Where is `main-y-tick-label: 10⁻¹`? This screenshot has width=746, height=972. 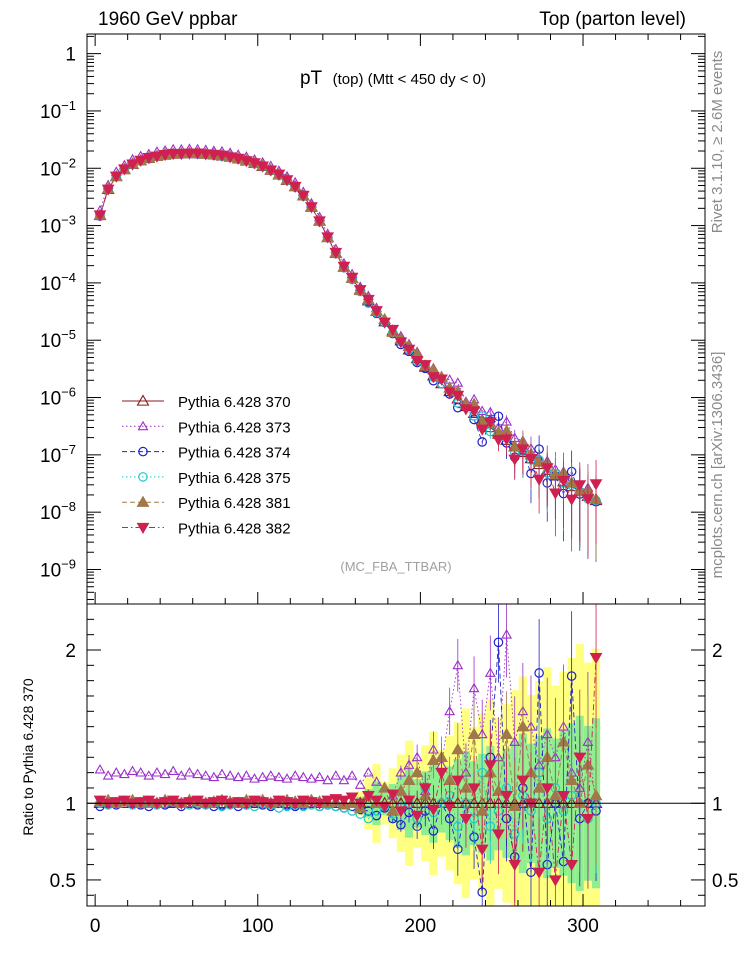 main-y-tick-label: 10⁻¹ is located at coordinates (58, 110).